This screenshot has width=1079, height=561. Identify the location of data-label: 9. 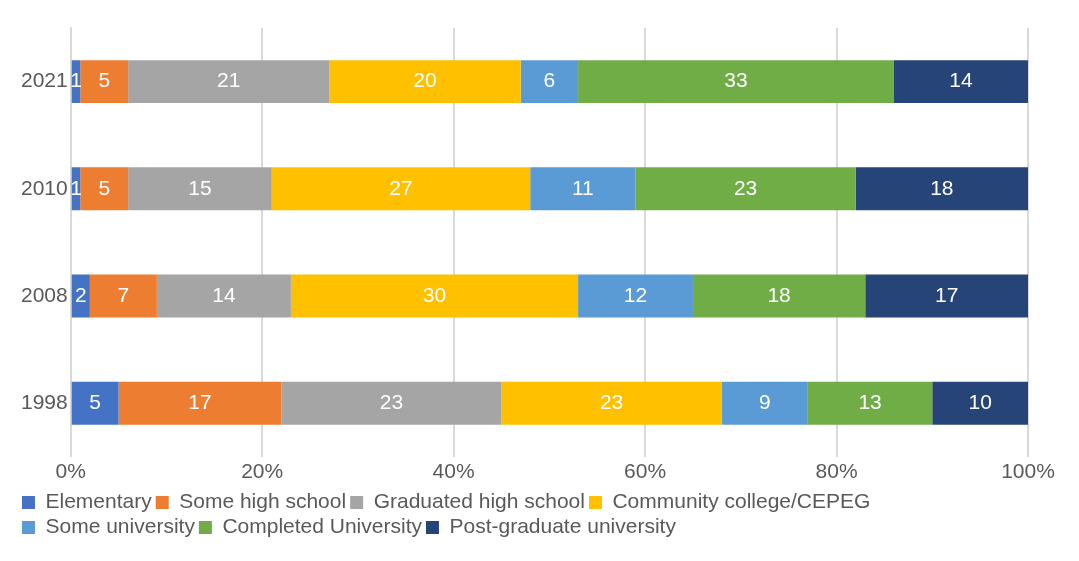
(764, 401).